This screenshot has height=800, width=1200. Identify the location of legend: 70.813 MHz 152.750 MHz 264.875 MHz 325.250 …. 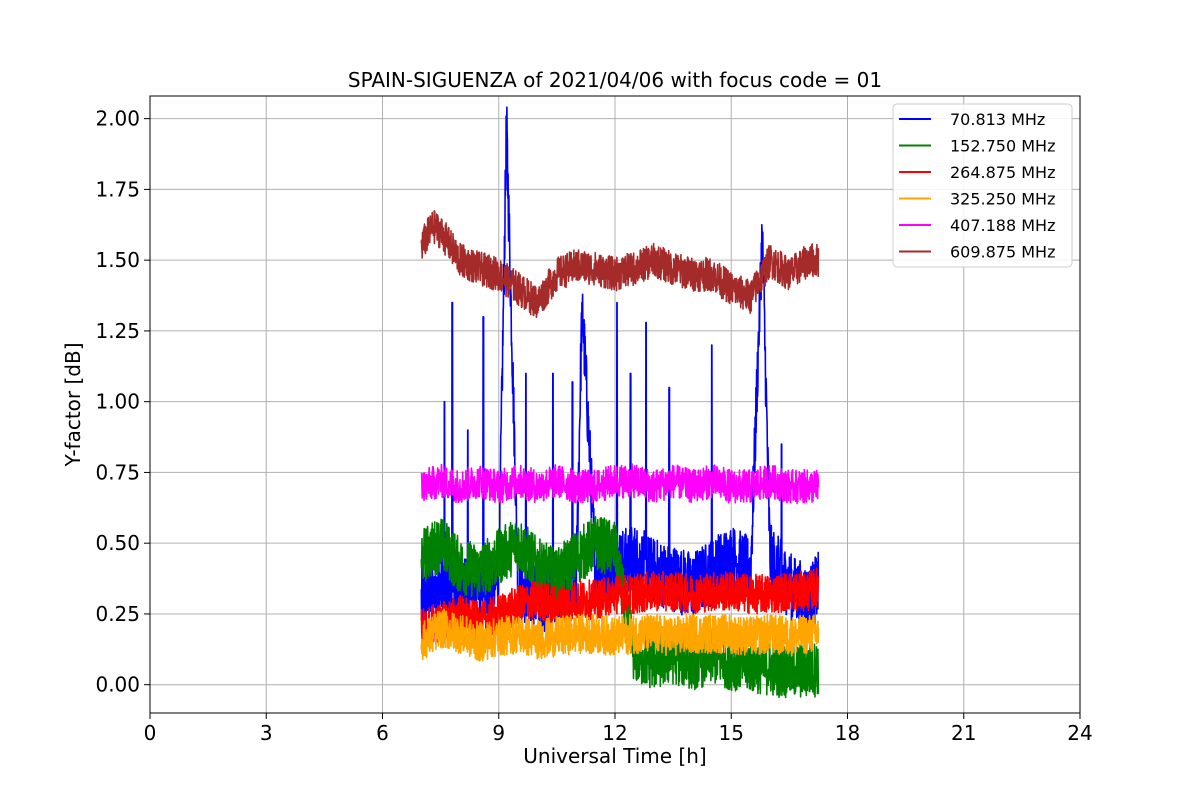
(982, 185).